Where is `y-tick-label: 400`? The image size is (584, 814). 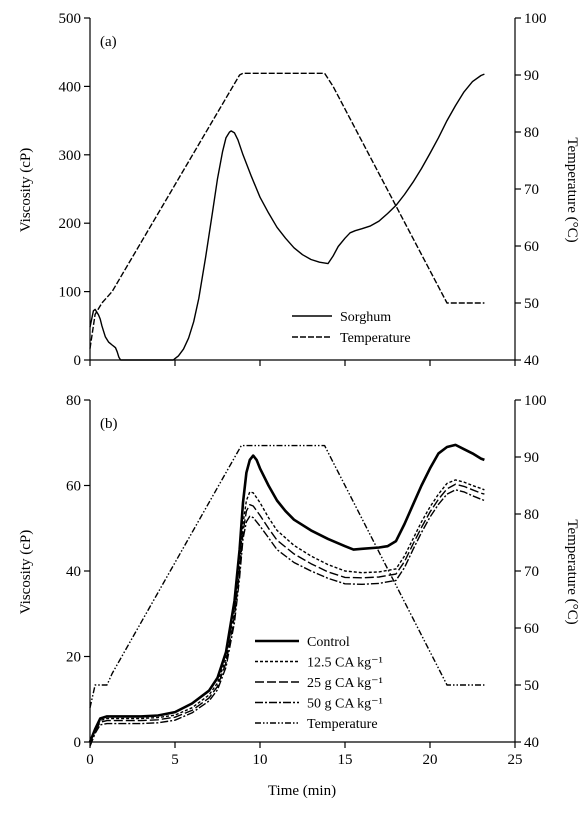
y-tick-label: 400 is located at coordinates (70, 87).